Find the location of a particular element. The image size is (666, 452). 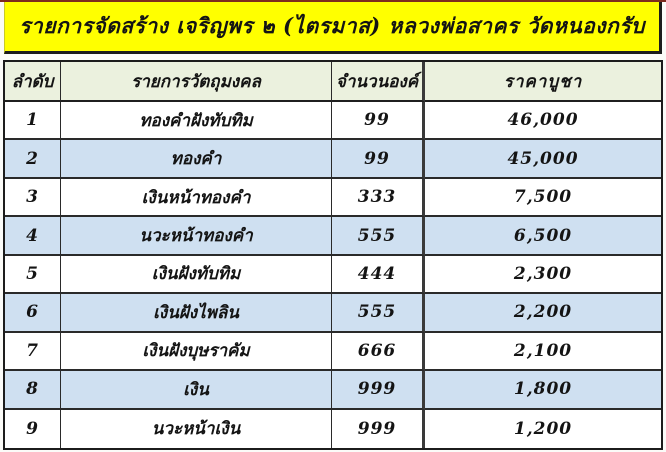

item-name-cell: ทองคำฝังทับทิม is located at coordinates (196, 121).